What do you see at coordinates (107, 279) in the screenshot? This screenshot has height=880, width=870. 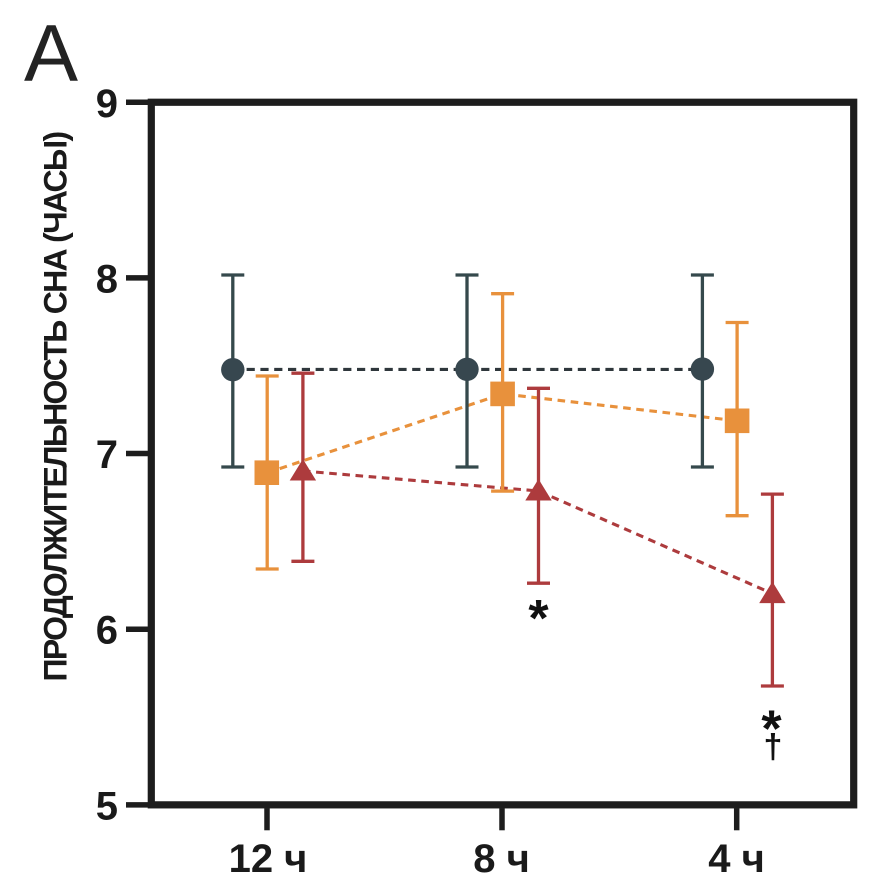 I see `svg-text: 8` at bounding box center [107, 279].